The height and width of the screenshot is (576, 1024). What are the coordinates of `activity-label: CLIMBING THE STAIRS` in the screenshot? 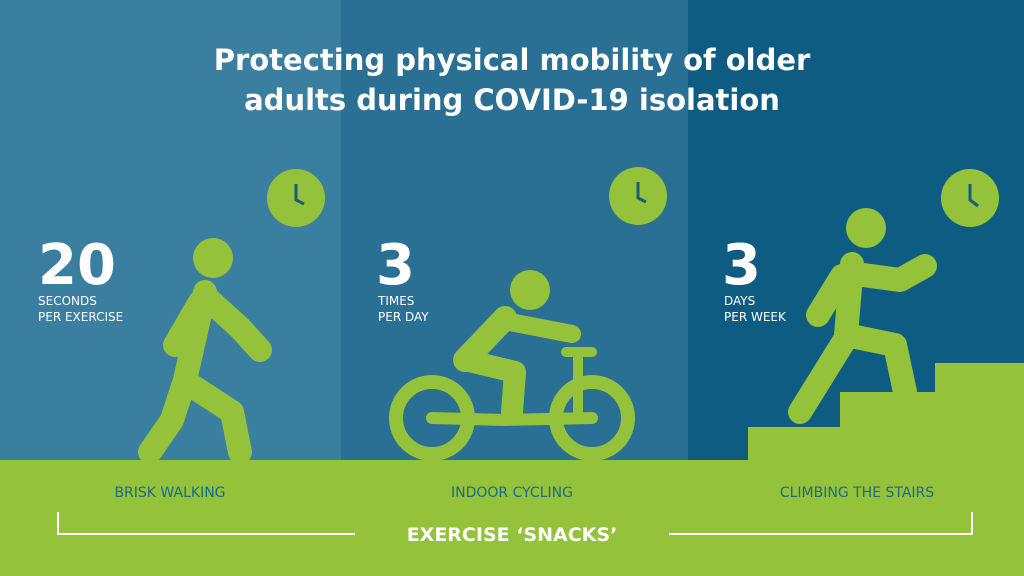 It's located at (857, 493).